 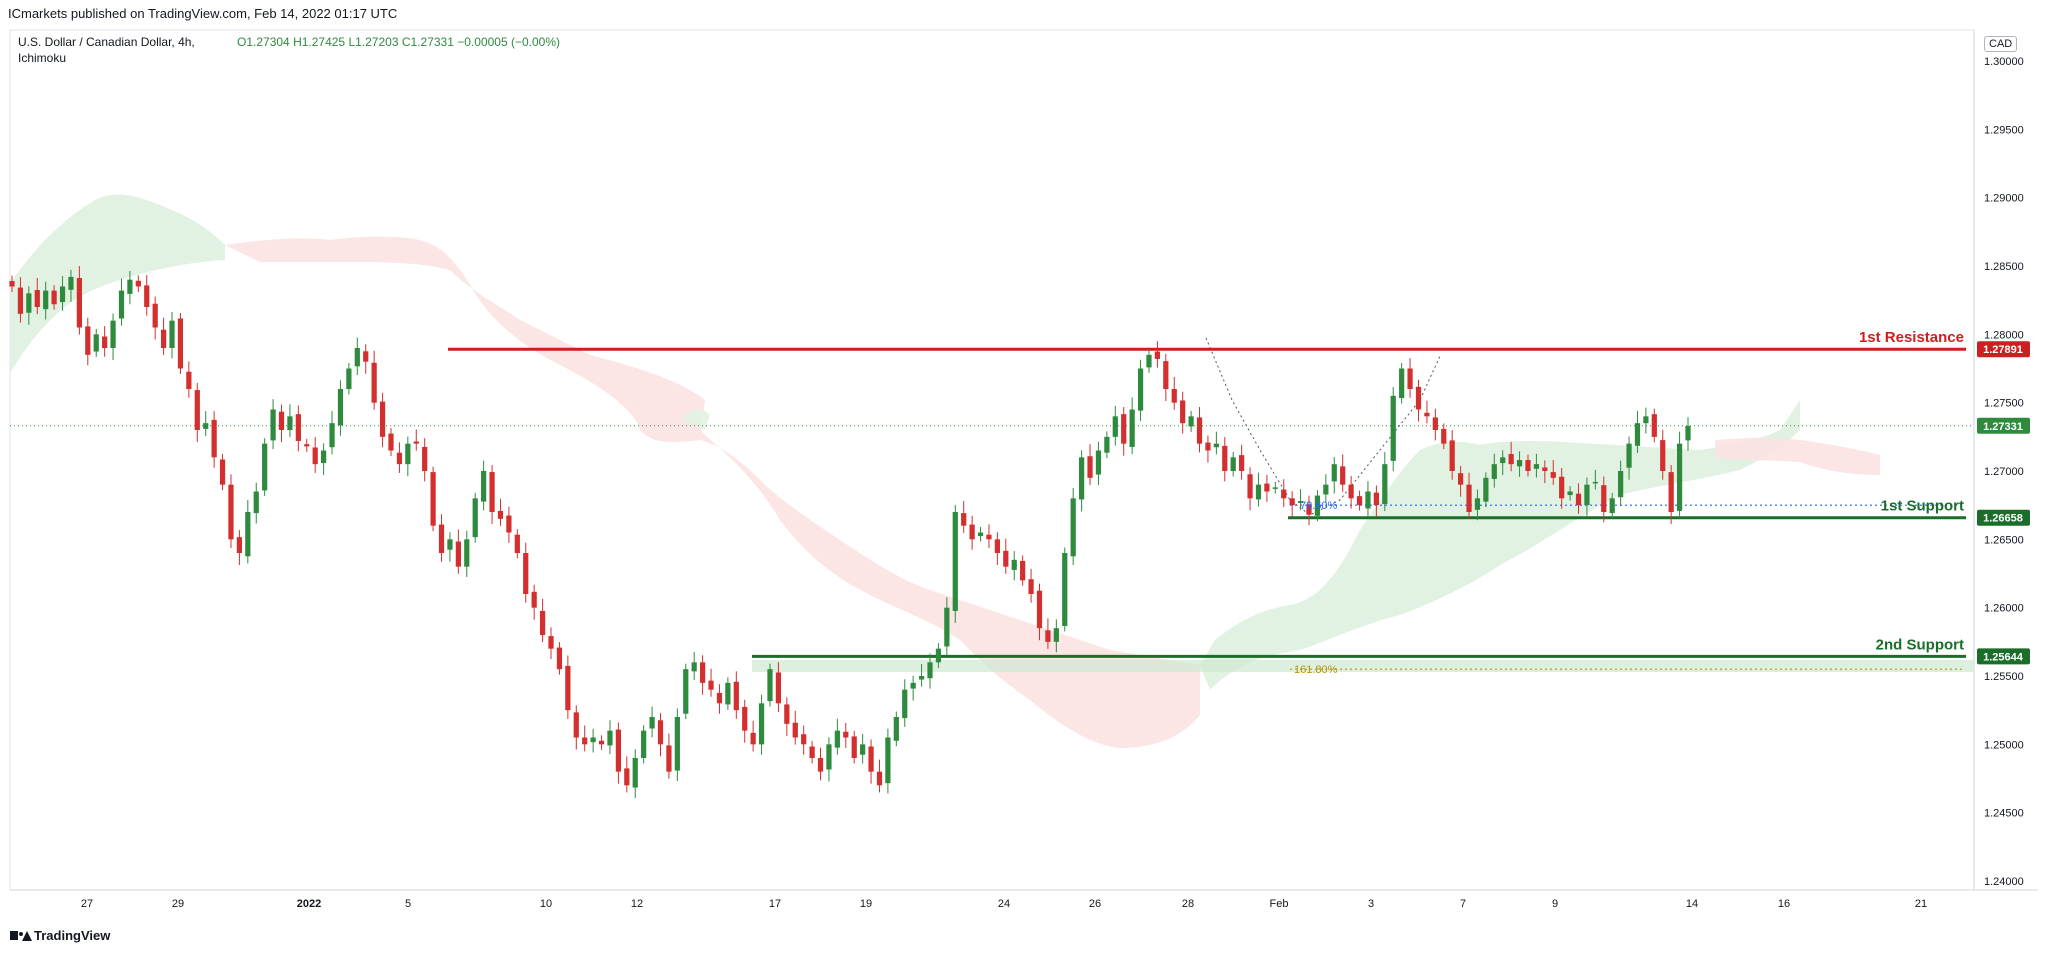 I want to click on x-tick-label: 16, so click(x=1784, y=904).